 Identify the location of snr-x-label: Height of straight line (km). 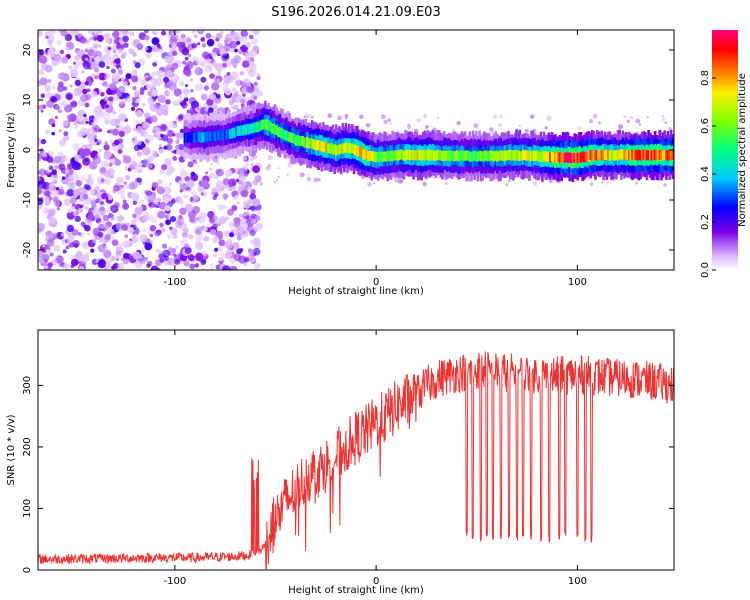
(356, 590).